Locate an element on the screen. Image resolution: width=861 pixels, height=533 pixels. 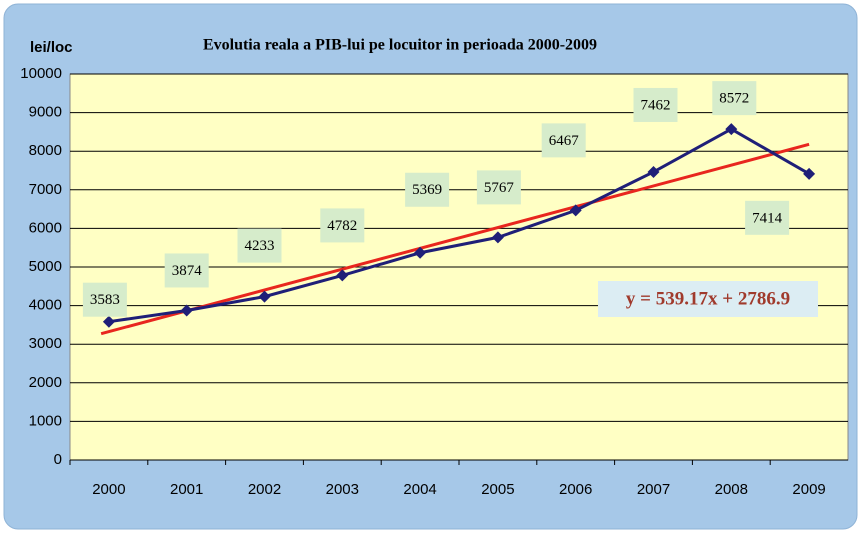
data-label: 4782 is located at coordinates (342, 226).